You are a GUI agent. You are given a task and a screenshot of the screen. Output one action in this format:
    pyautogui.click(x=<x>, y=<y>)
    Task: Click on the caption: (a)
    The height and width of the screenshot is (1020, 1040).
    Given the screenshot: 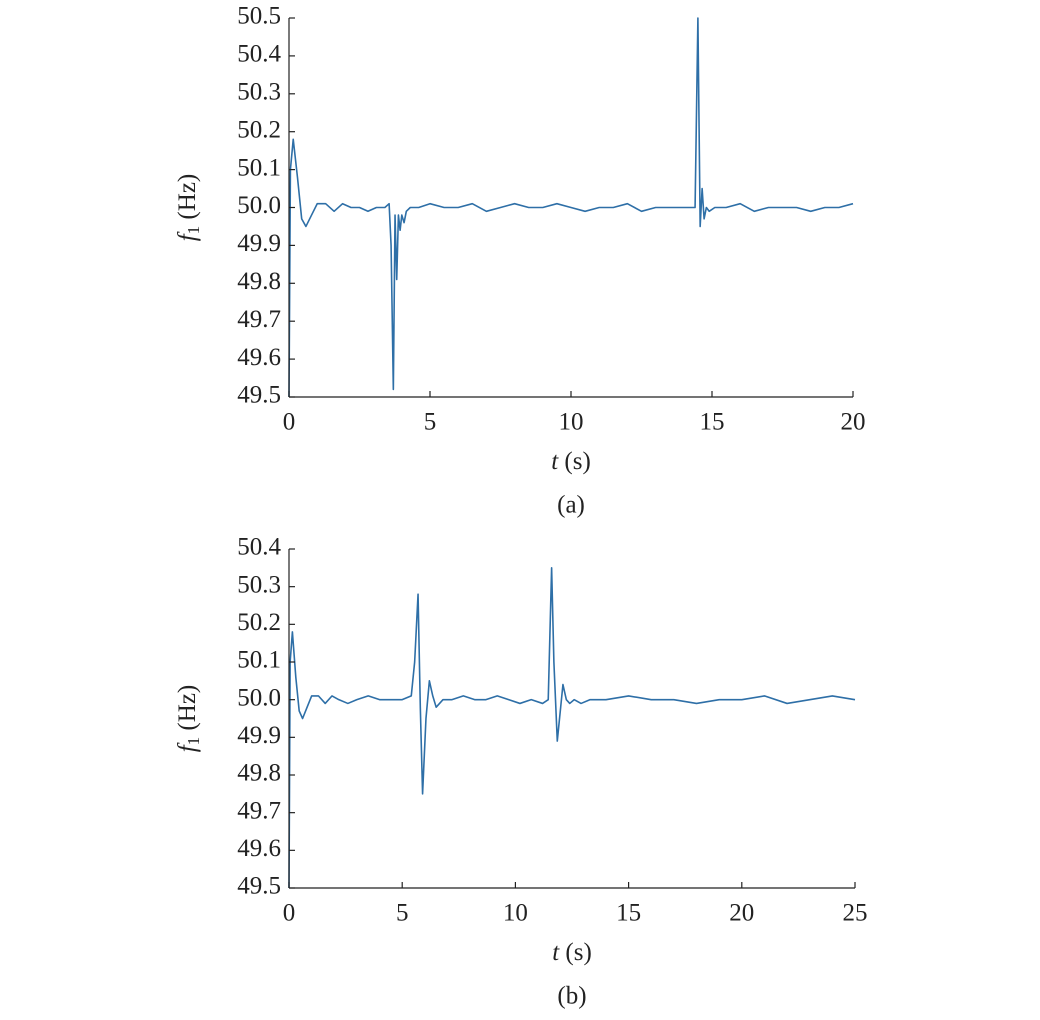 What is the action you would take?
    pyautogui.click(x=571, y=505)
    